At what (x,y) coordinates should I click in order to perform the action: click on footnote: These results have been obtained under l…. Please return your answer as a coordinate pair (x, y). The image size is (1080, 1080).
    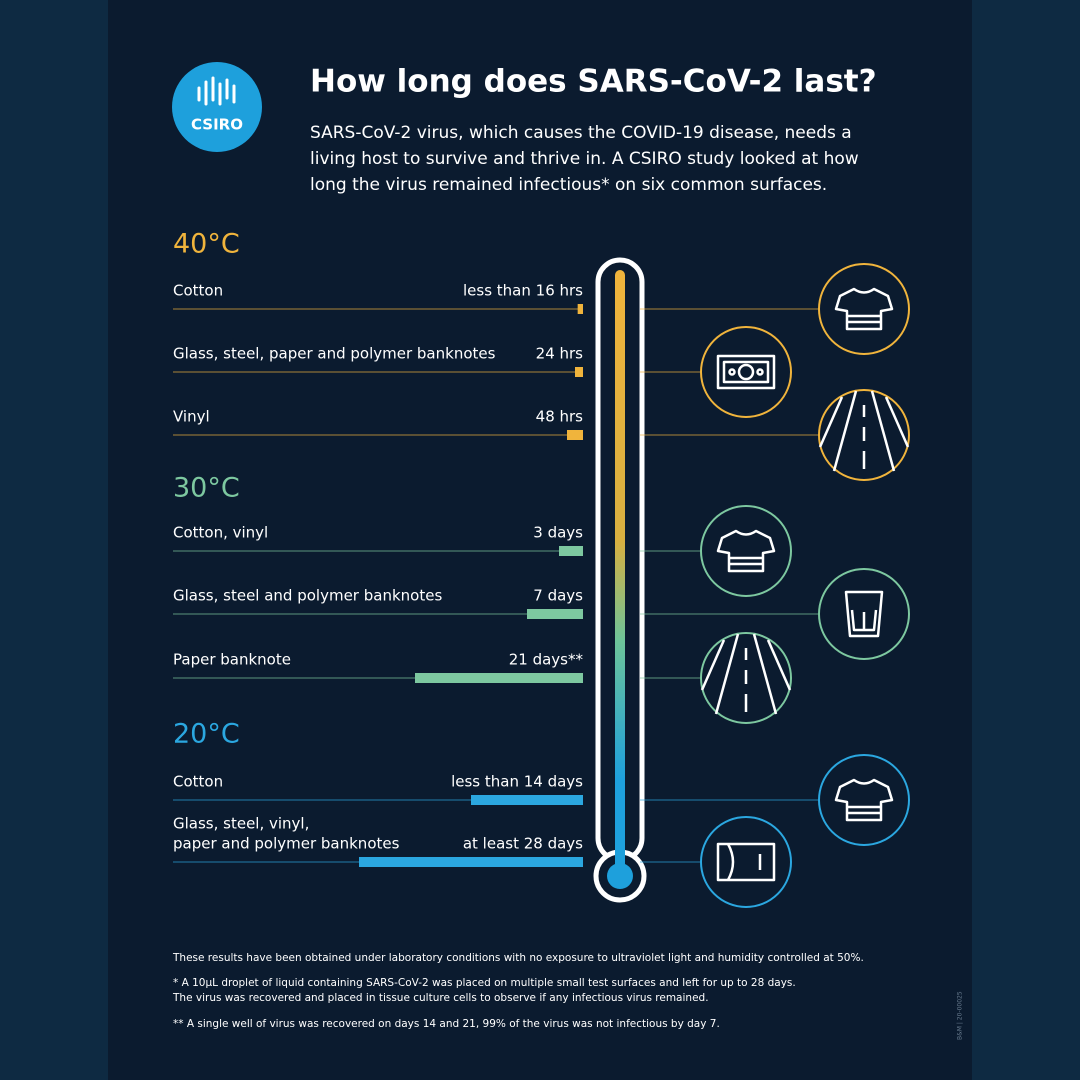
    Looking at the image, I should click on (518, 958).